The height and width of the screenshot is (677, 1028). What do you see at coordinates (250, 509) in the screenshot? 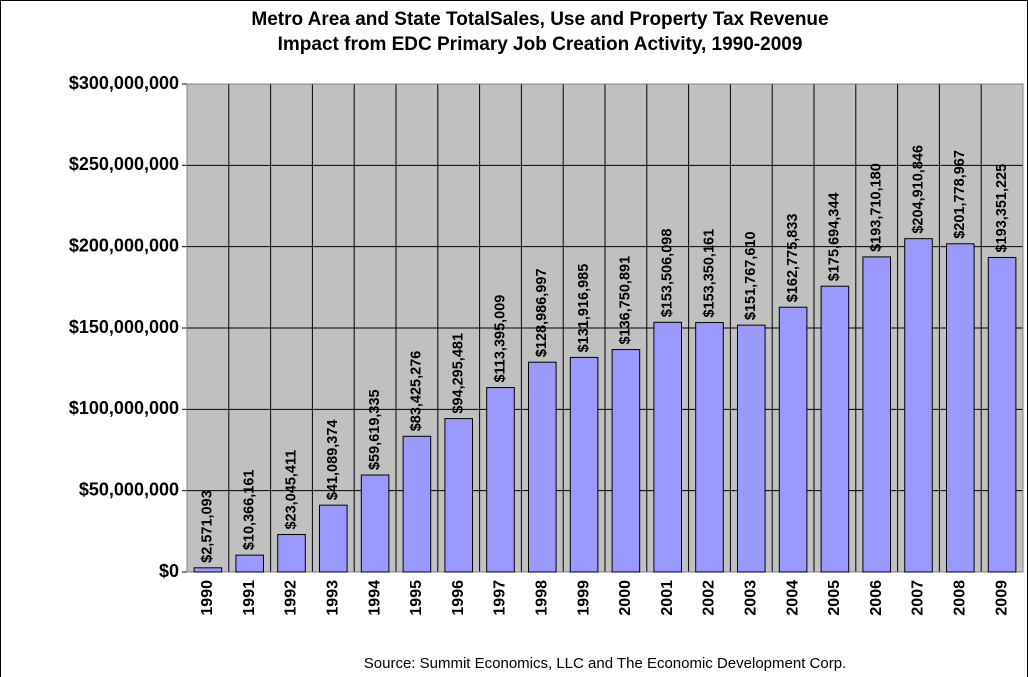
I see `value-label: $10,366,161` at bounding box center [250, 509].